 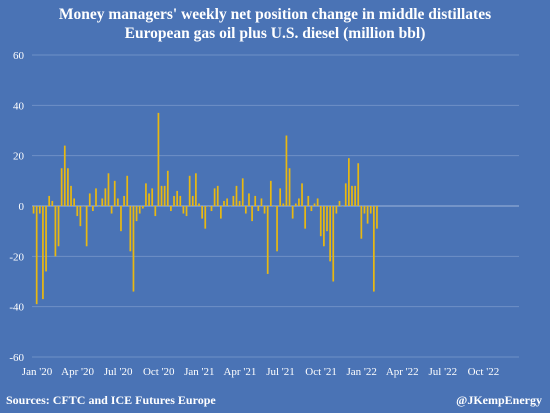 I want to click on x-tick-label: Oct '22, so click(x=484, y=372).